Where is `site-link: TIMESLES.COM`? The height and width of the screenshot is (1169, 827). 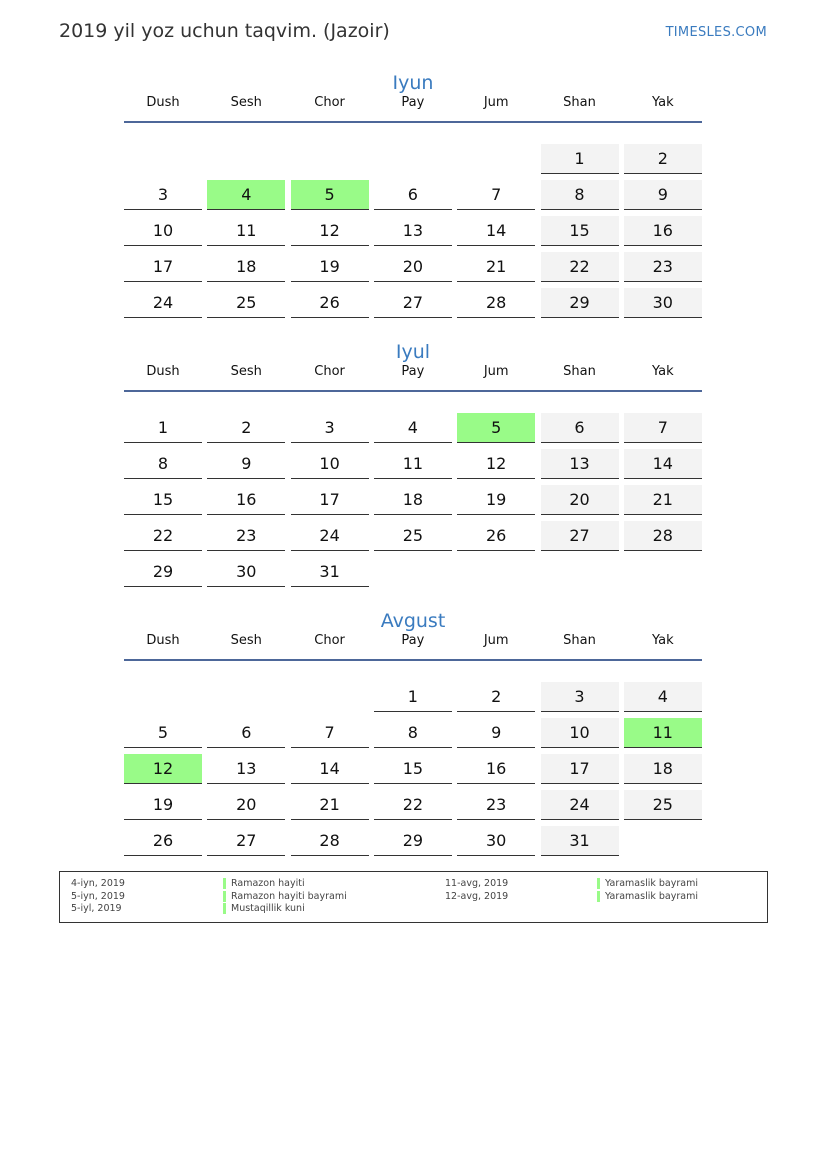 site-link: TIMESLES.COM is located at coordinates (716, 32).